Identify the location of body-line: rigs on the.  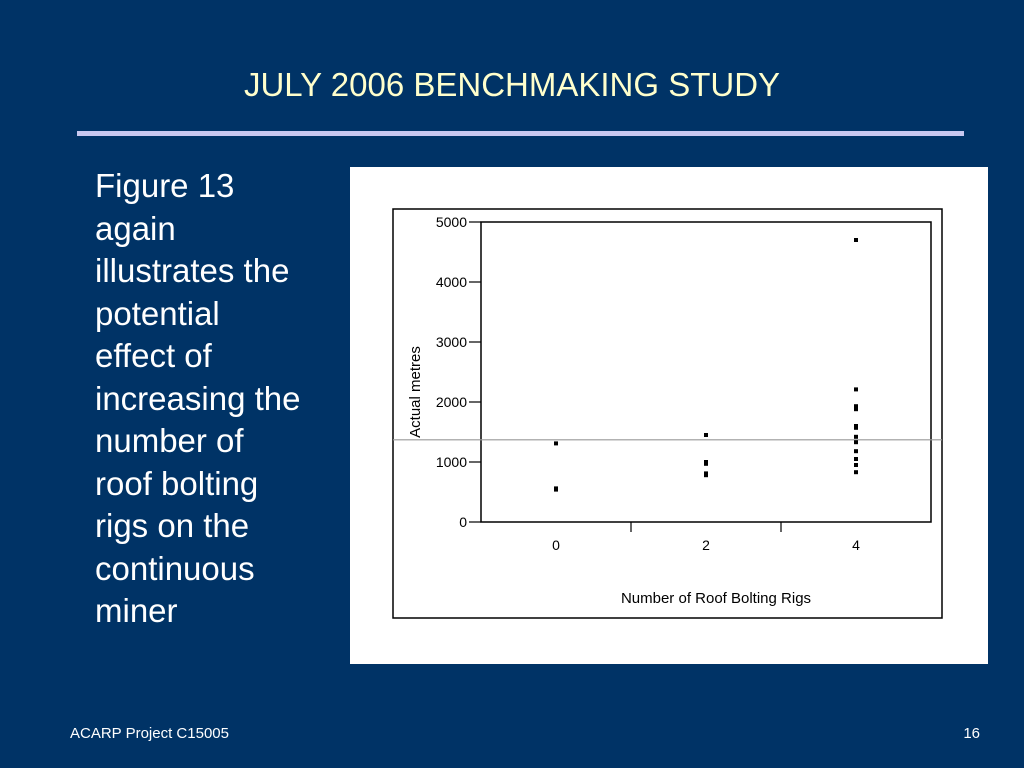
(172, 525).